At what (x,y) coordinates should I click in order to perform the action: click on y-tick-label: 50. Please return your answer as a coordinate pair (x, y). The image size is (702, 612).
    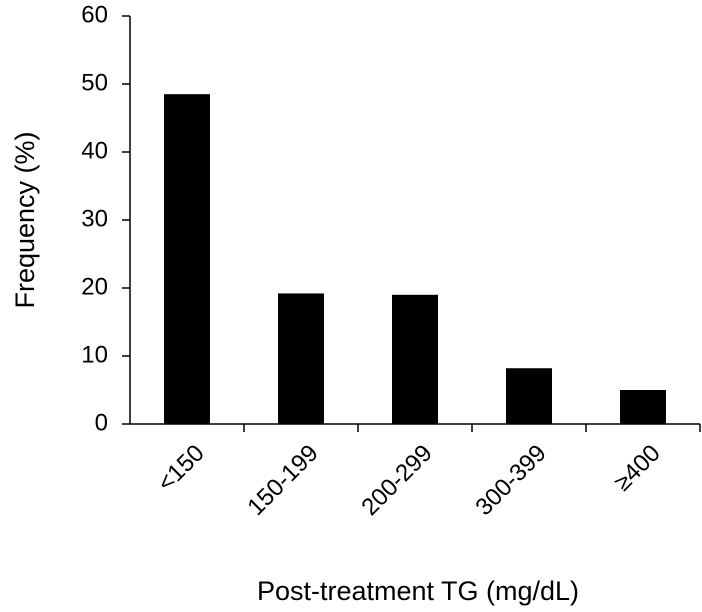
    Looking at the image, I should click on (94, 82).